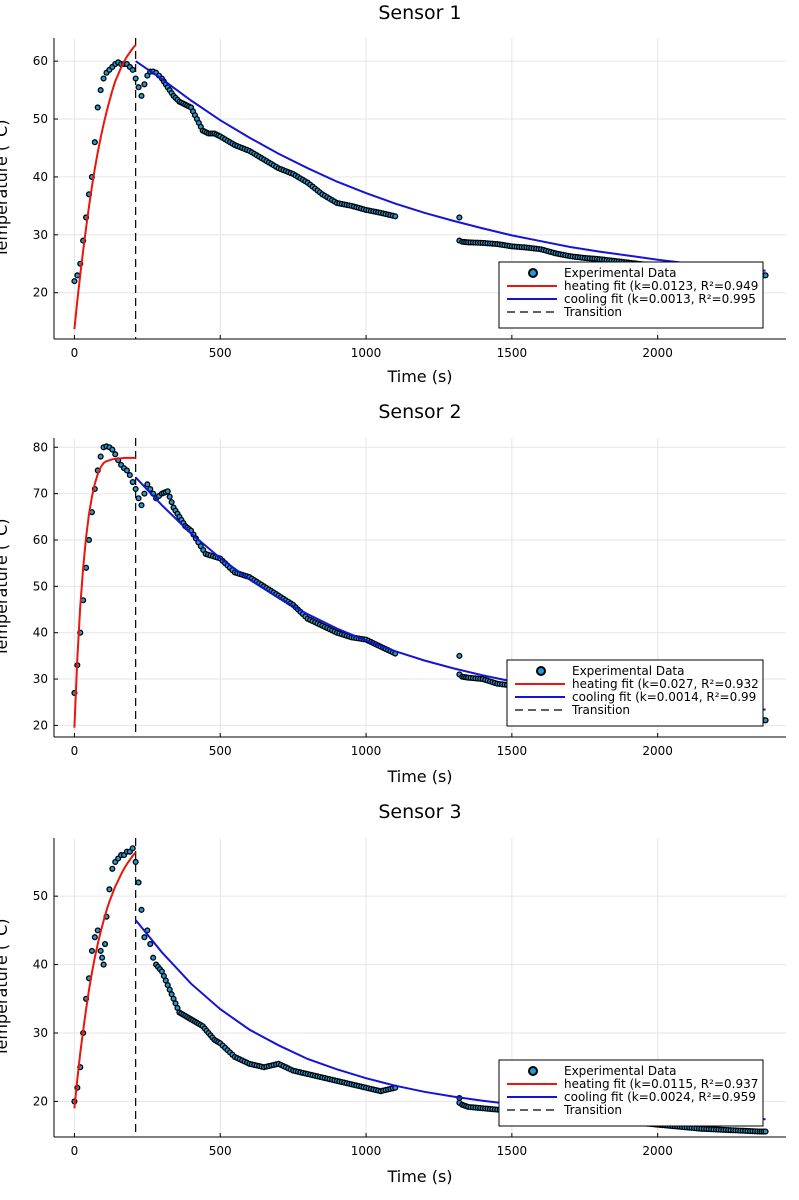 This screenshot has width=799, height=1200. What do you see at coordinates (419, 812) in the screenshot?
I see `chart-title: Sensor 3` at bounding box center [419, 812].